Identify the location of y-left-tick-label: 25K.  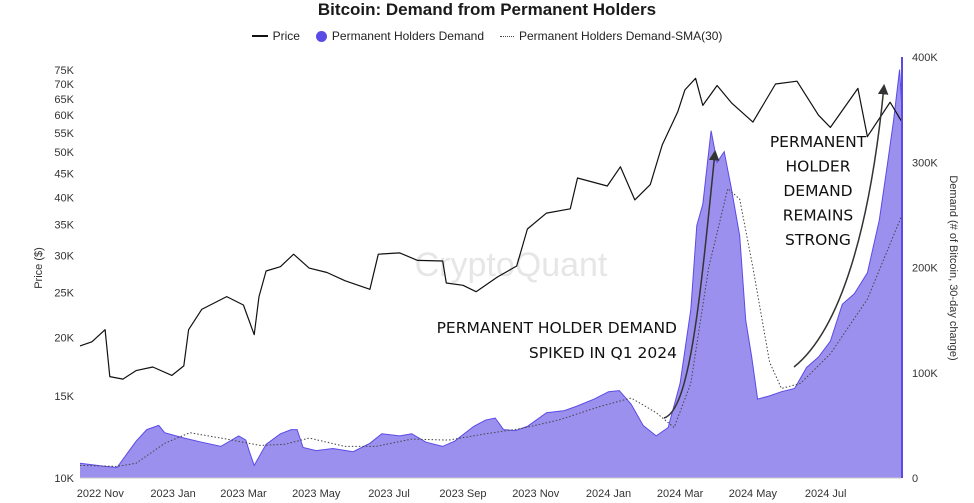
(64, 293).